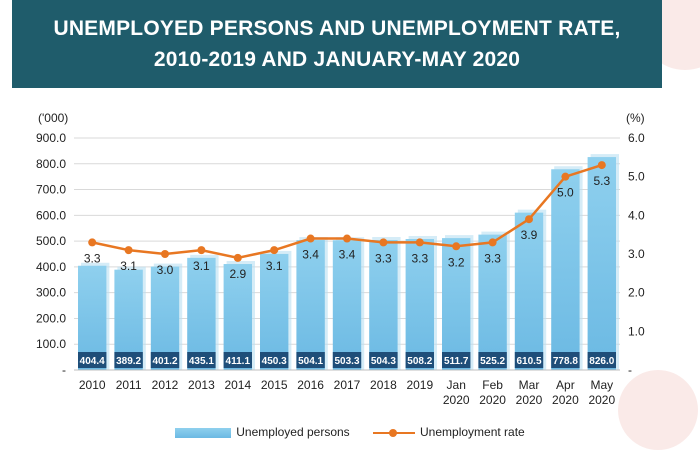 The width and height of the screenshot is (700, 450). I want to click on chart-legend: Unemployed persons Unemployment rate, so click(350, 434).